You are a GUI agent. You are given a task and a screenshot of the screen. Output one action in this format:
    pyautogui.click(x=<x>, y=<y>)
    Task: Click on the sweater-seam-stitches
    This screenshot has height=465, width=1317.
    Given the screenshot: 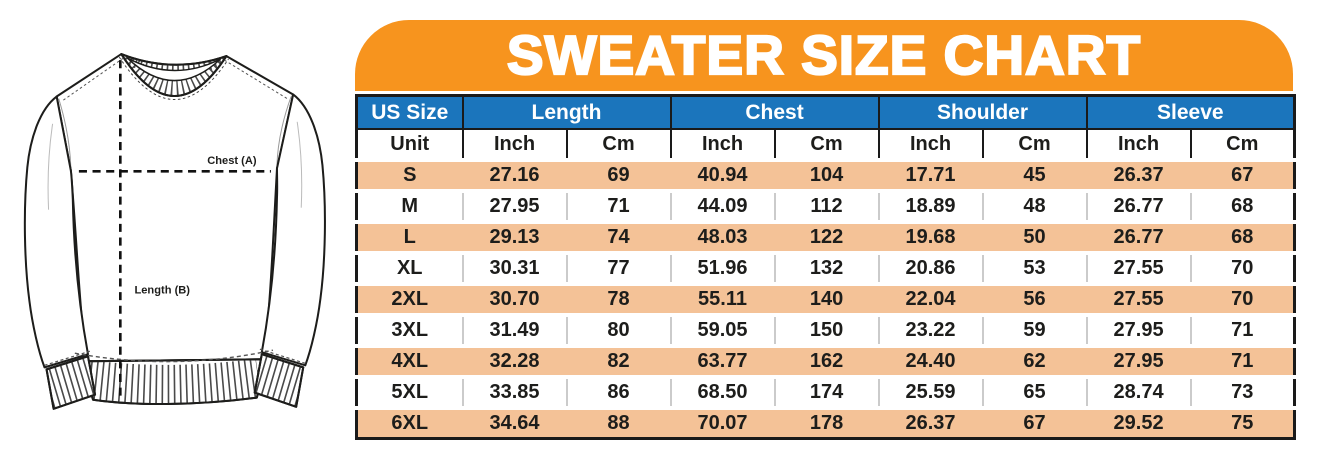 What is the action you would take?
    pyautogui.click(x=175, y=211)
    